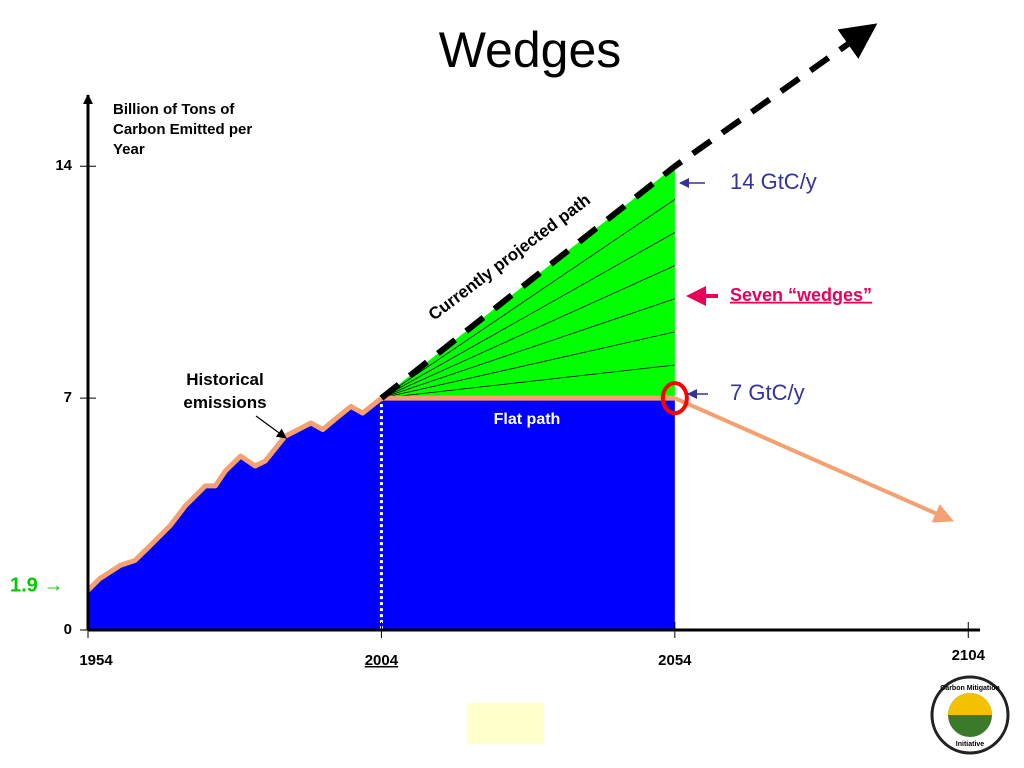 The height and width of the screenshot is (768, 1024). I want to click on logo-text: Carbon Mitigation, so click(970, 688).